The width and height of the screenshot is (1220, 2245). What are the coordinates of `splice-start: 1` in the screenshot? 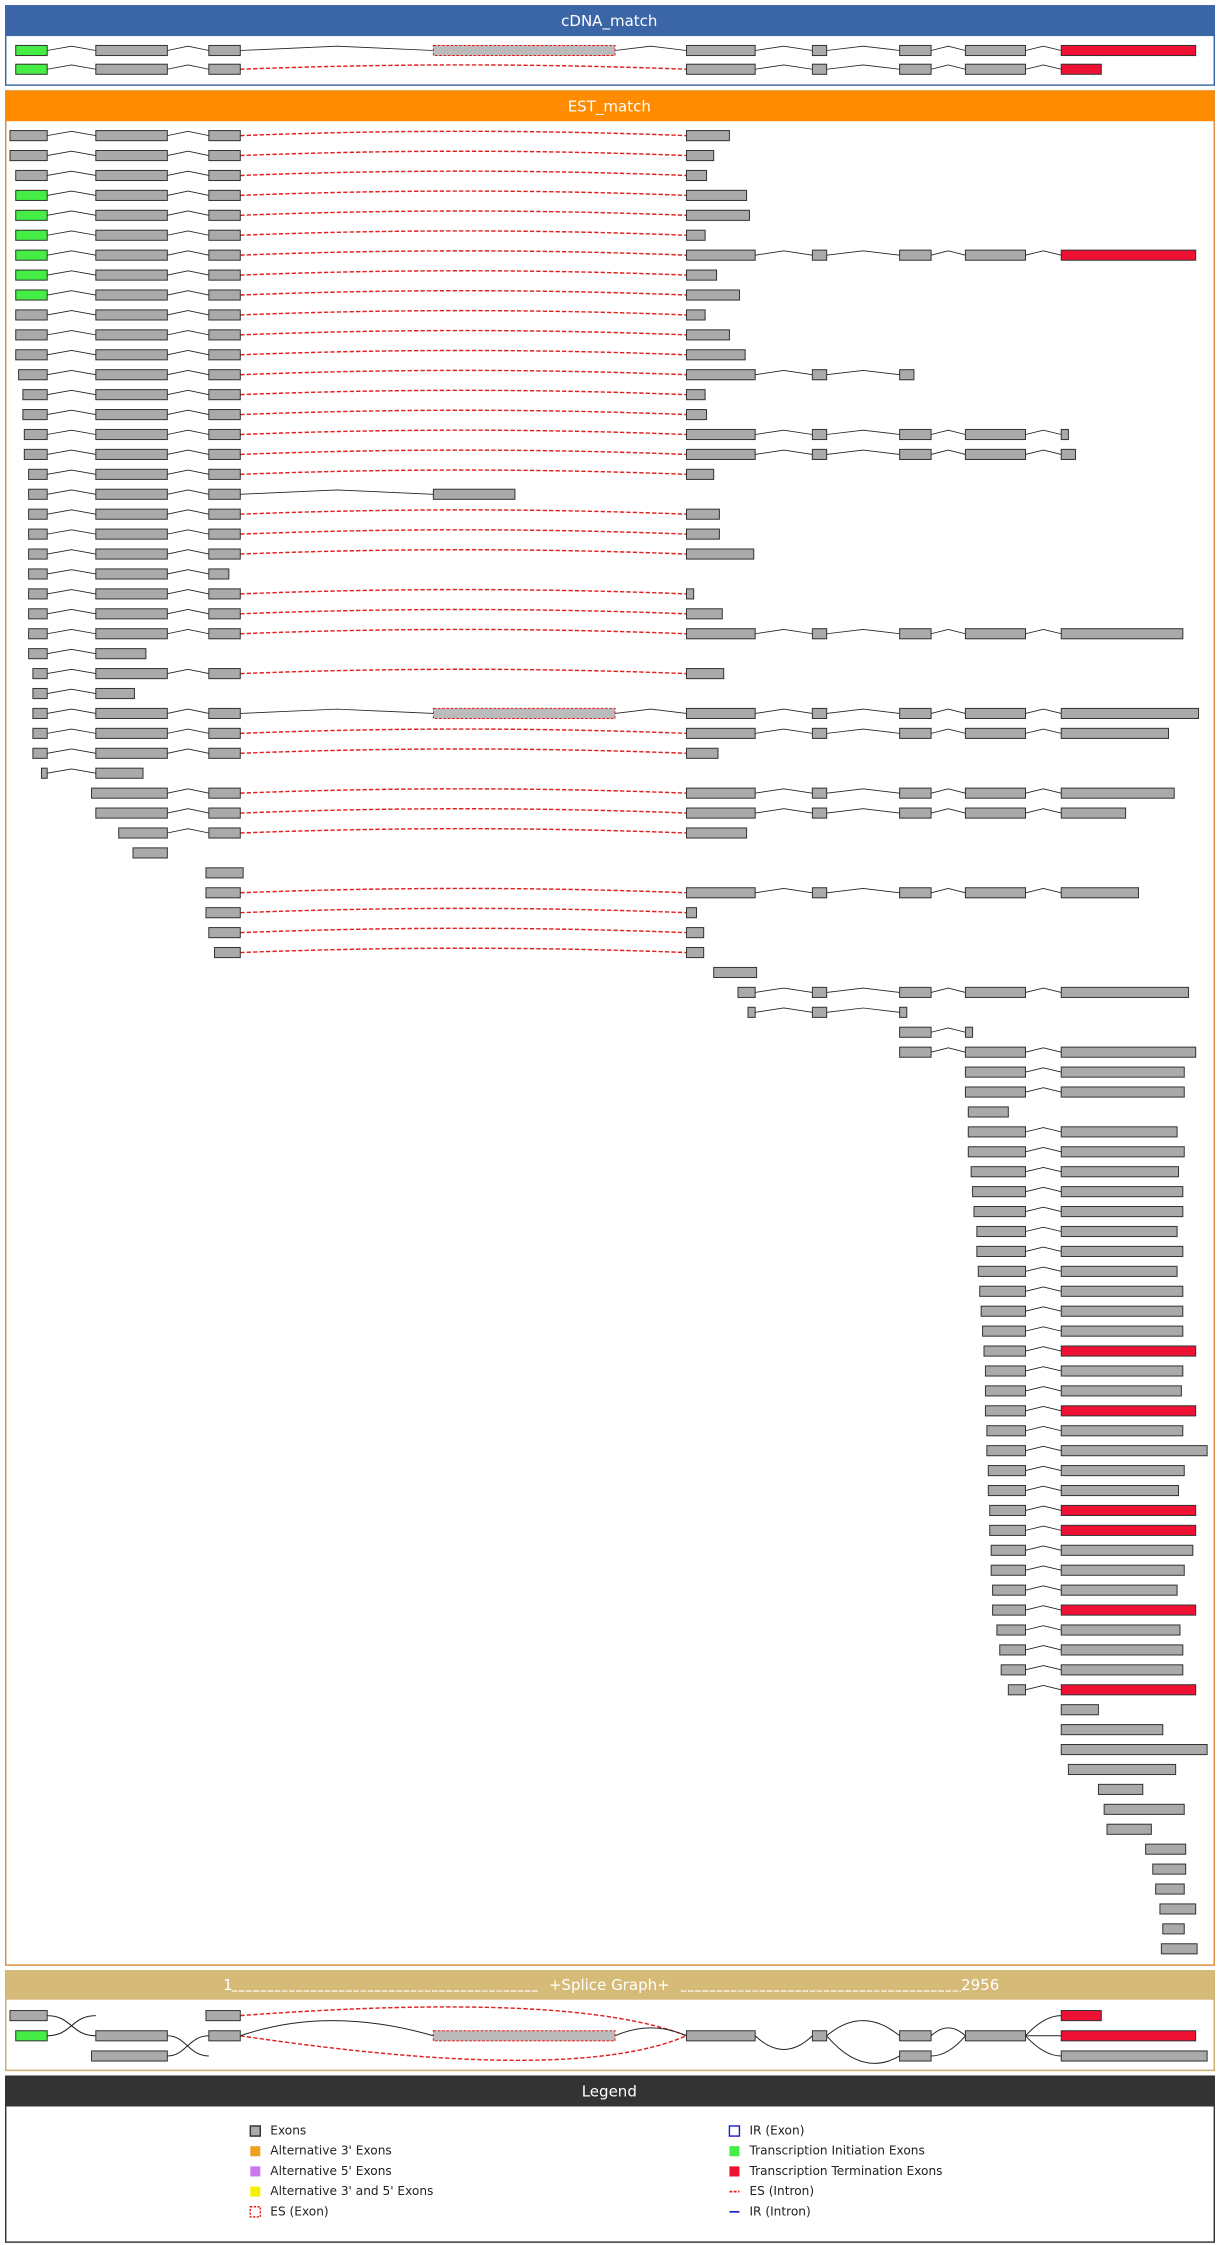 It's located at (228, 1985).